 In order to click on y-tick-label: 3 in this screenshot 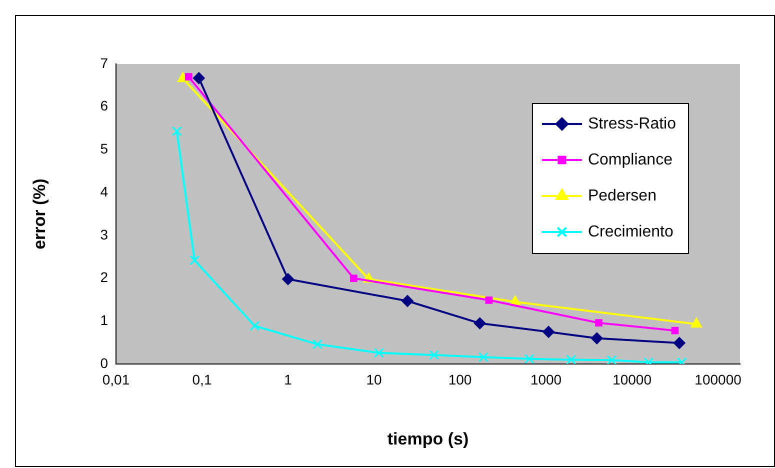, I will do `click(104, 234)`.